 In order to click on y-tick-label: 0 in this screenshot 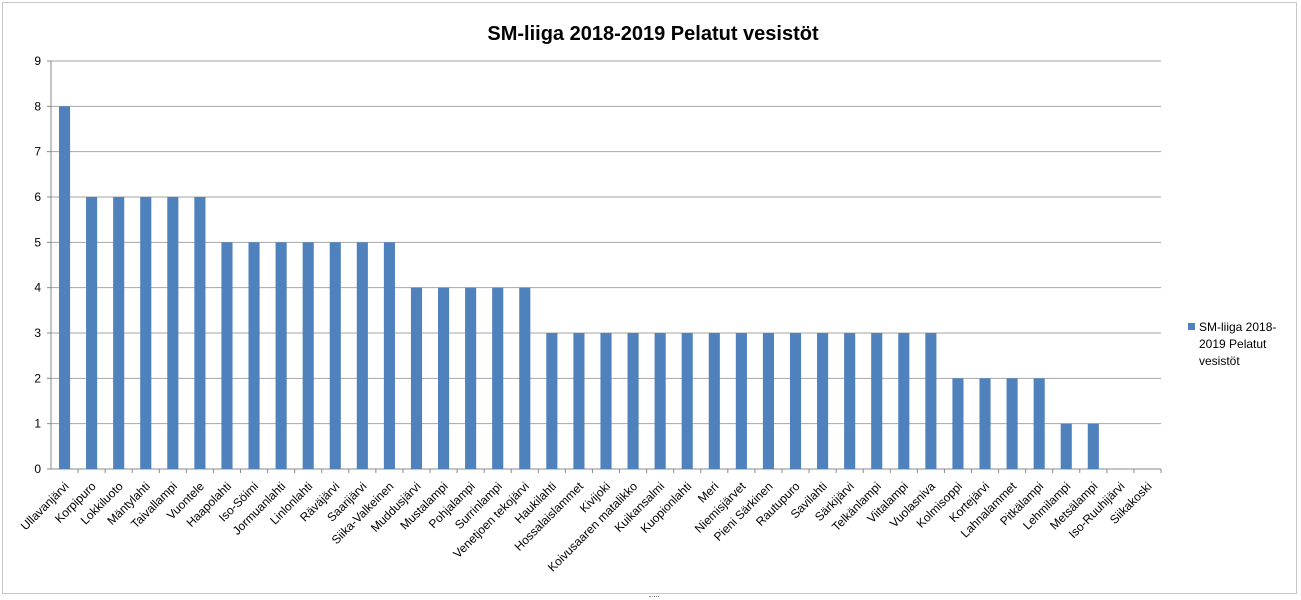, I will do `click(37, 469)`.